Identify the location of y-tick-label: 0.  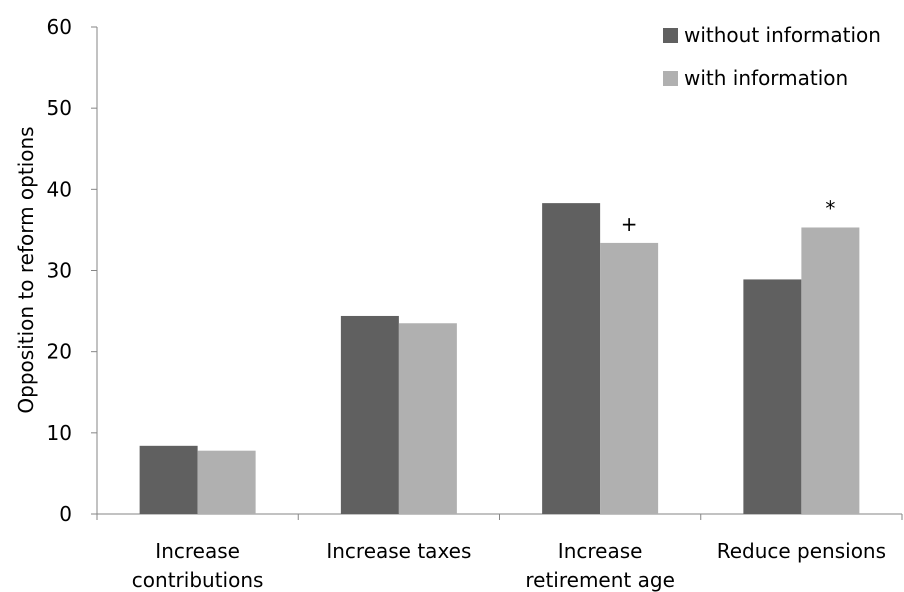
(65, 514).